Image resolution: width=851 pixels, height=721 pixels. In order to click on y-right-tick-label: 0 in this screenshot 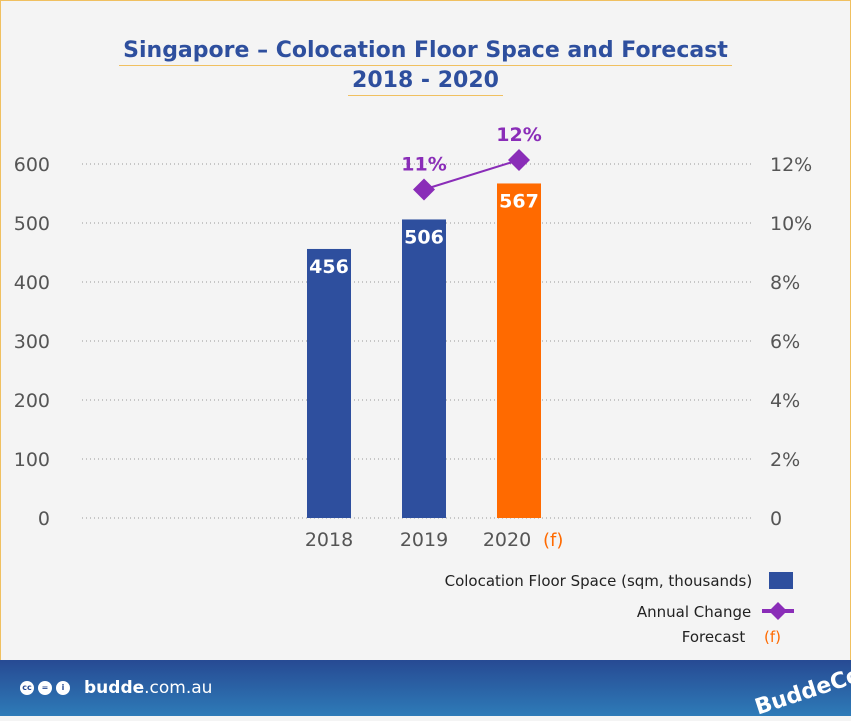, I will do `click(776, 519)`.